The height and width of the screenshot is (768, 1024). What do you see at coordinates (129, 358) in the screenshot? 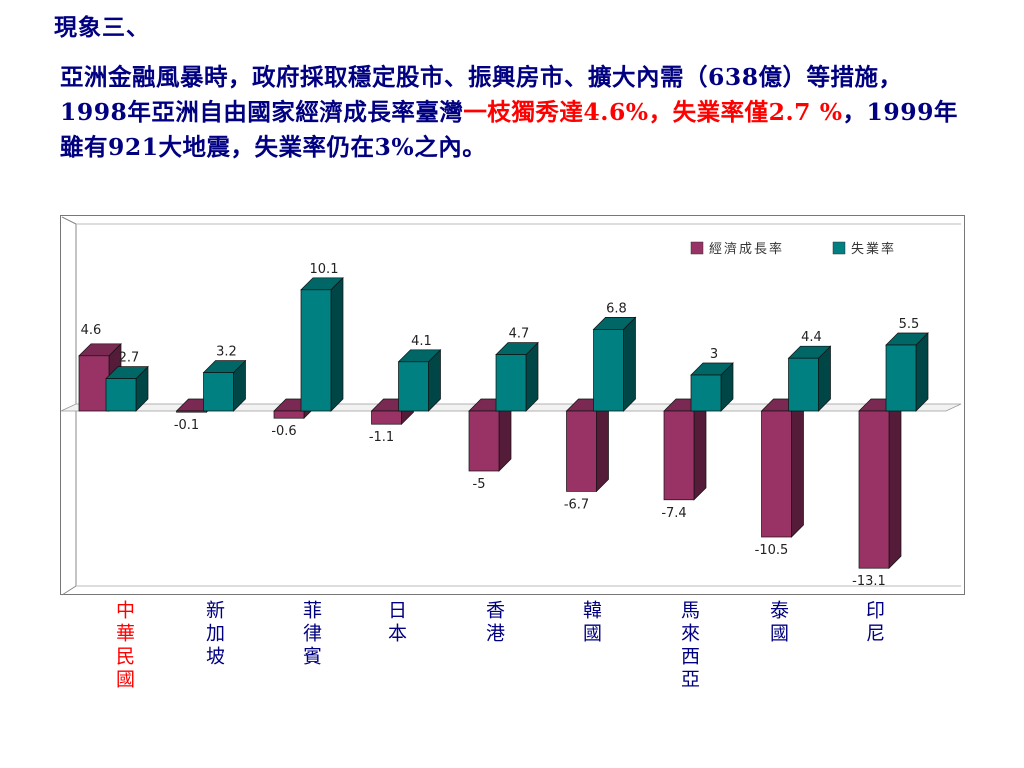
I see `label-unemployment-0: 2.7` at bounding box center [129, 358].